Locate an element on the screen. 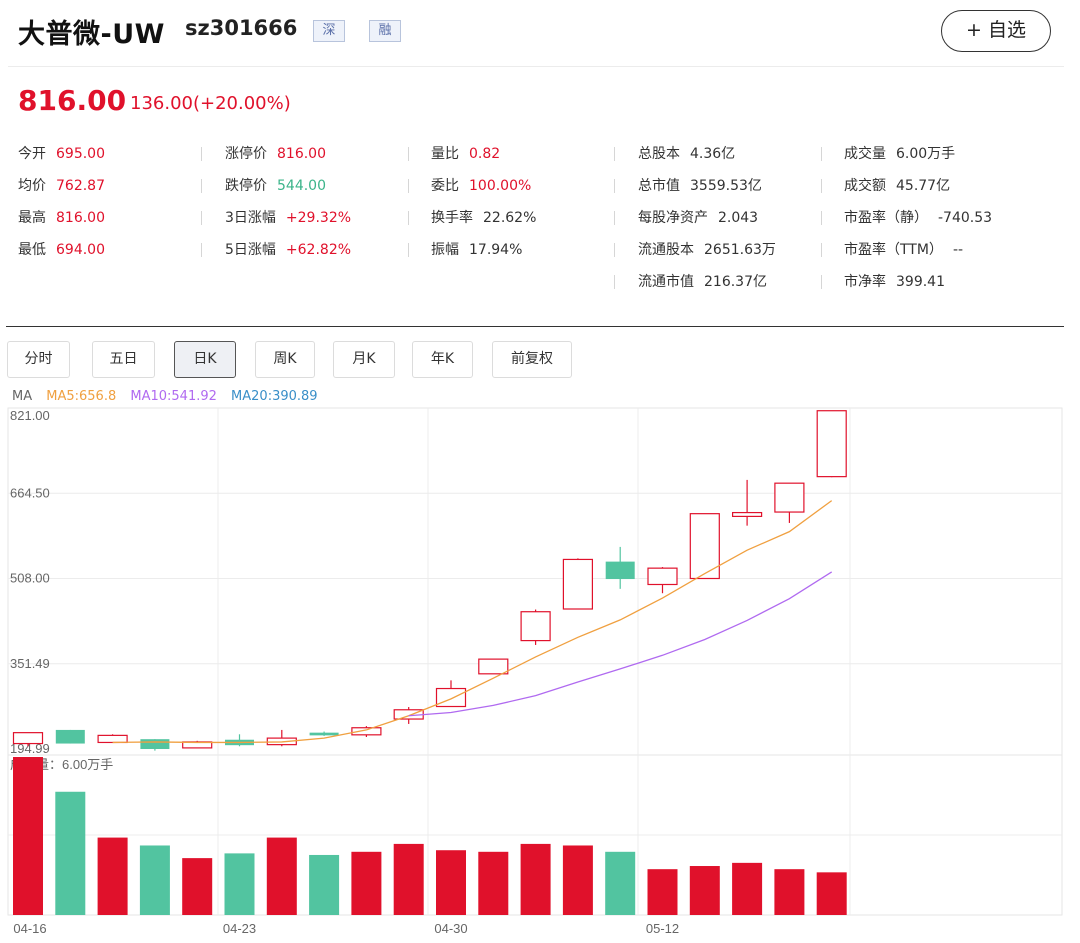 The width and height of the screenshot is (1080, 943). ma20-value: MA20:390.89 is located at coordinates (274, 396).